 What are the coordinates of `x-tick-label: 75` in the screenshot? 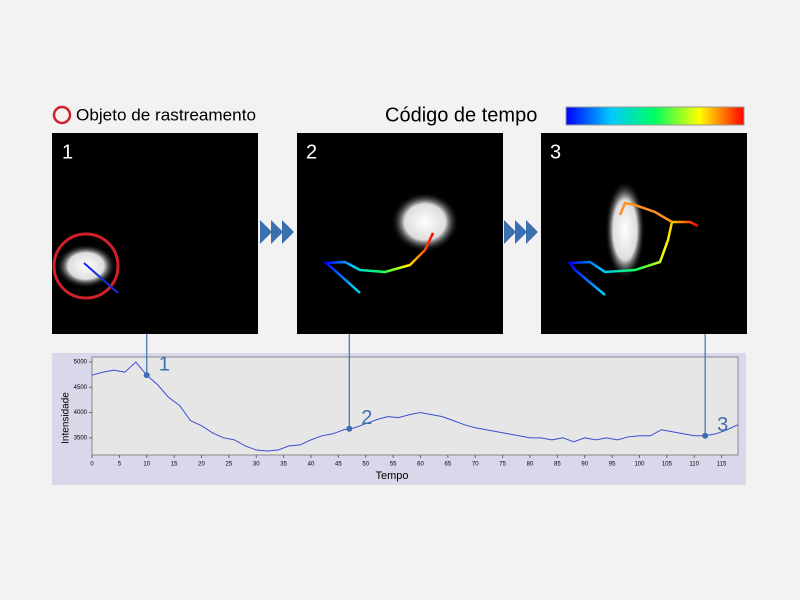 It's located at (502, 465).